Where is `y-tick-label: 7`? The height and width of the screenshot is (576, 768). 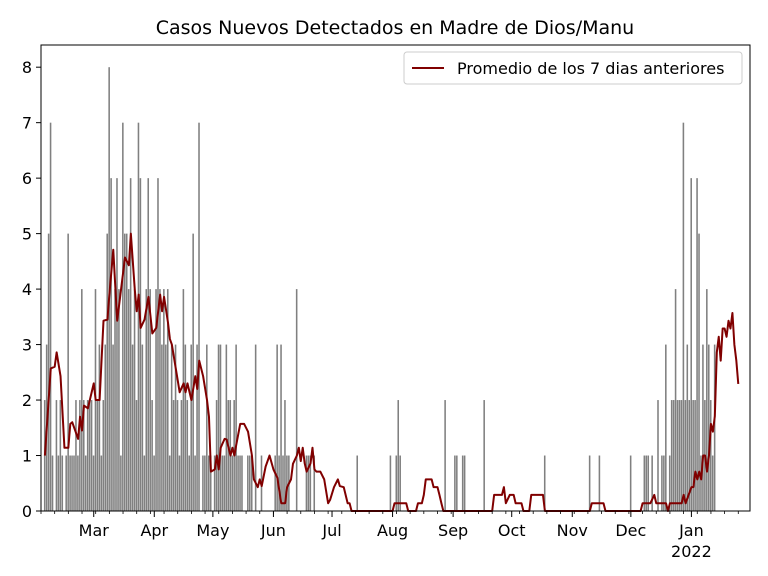 y-tick-label: 7 is located at coordinates (27, 123).